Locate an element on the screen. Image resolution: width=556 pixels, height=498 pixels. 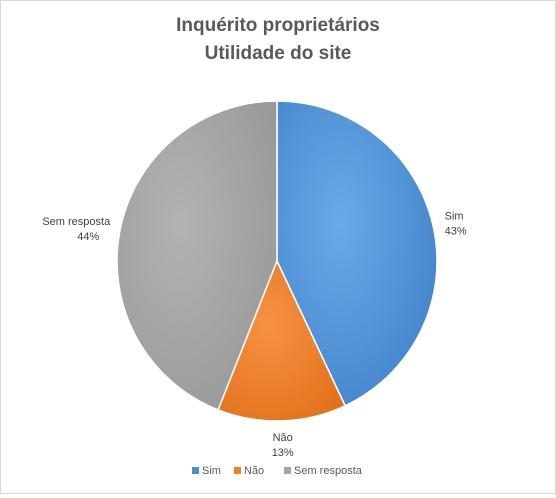
legend-swatch-nao is located at coordinates (237, 470).